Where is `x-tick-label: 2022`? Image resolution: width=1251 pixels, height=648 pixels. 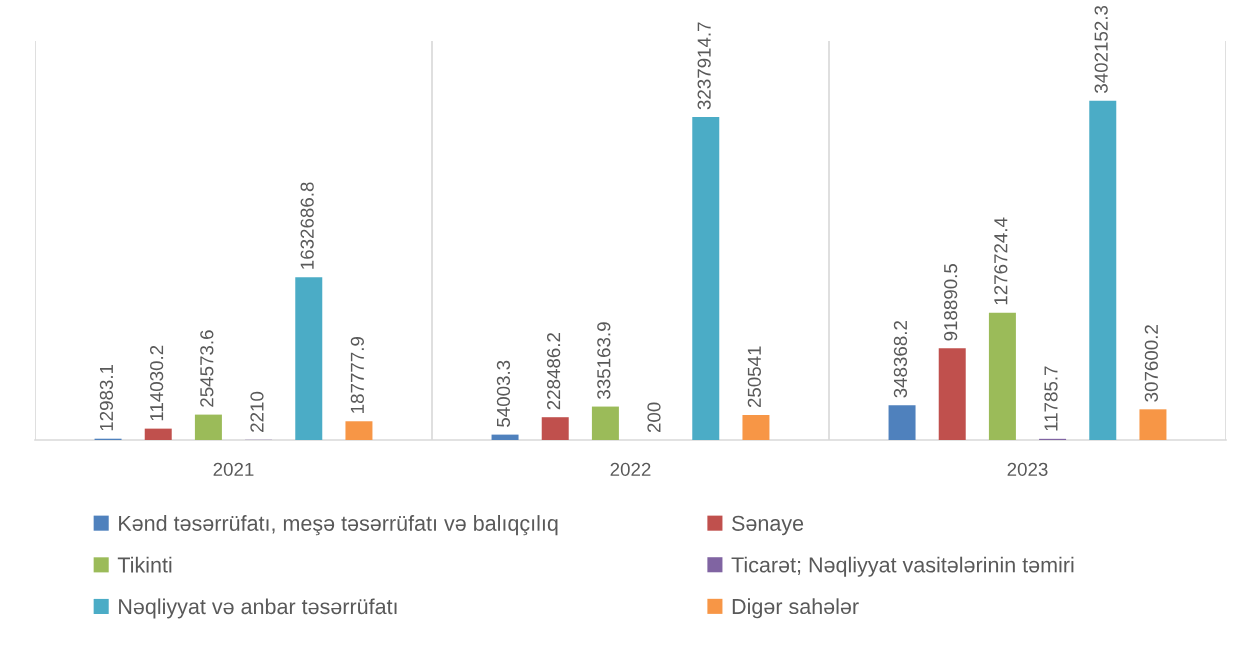 x-tick-label: 2022 is located at coordinates (630, 469).